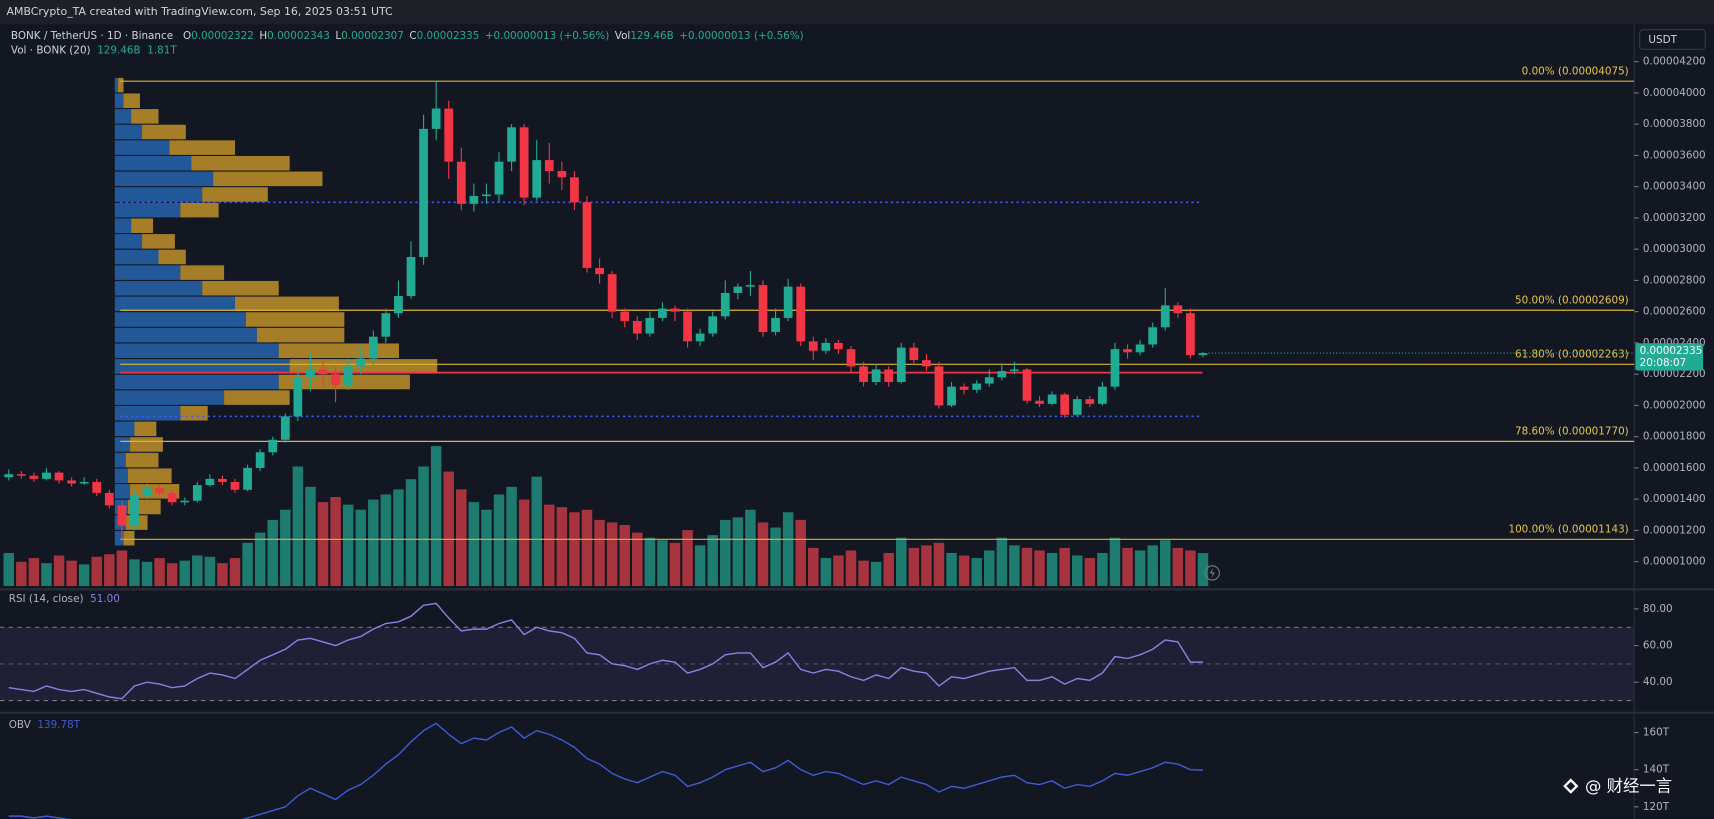 This screenshot has width=1714, height=819. I want to click on last-price: 0.00002335, so click(1671, 351).